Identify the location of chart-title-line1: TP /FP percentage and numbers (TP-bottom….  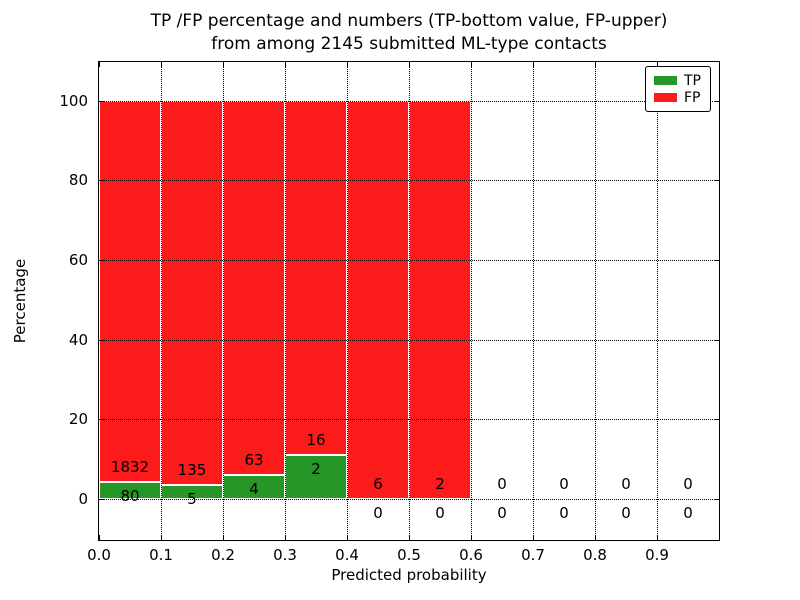
(409, 21).